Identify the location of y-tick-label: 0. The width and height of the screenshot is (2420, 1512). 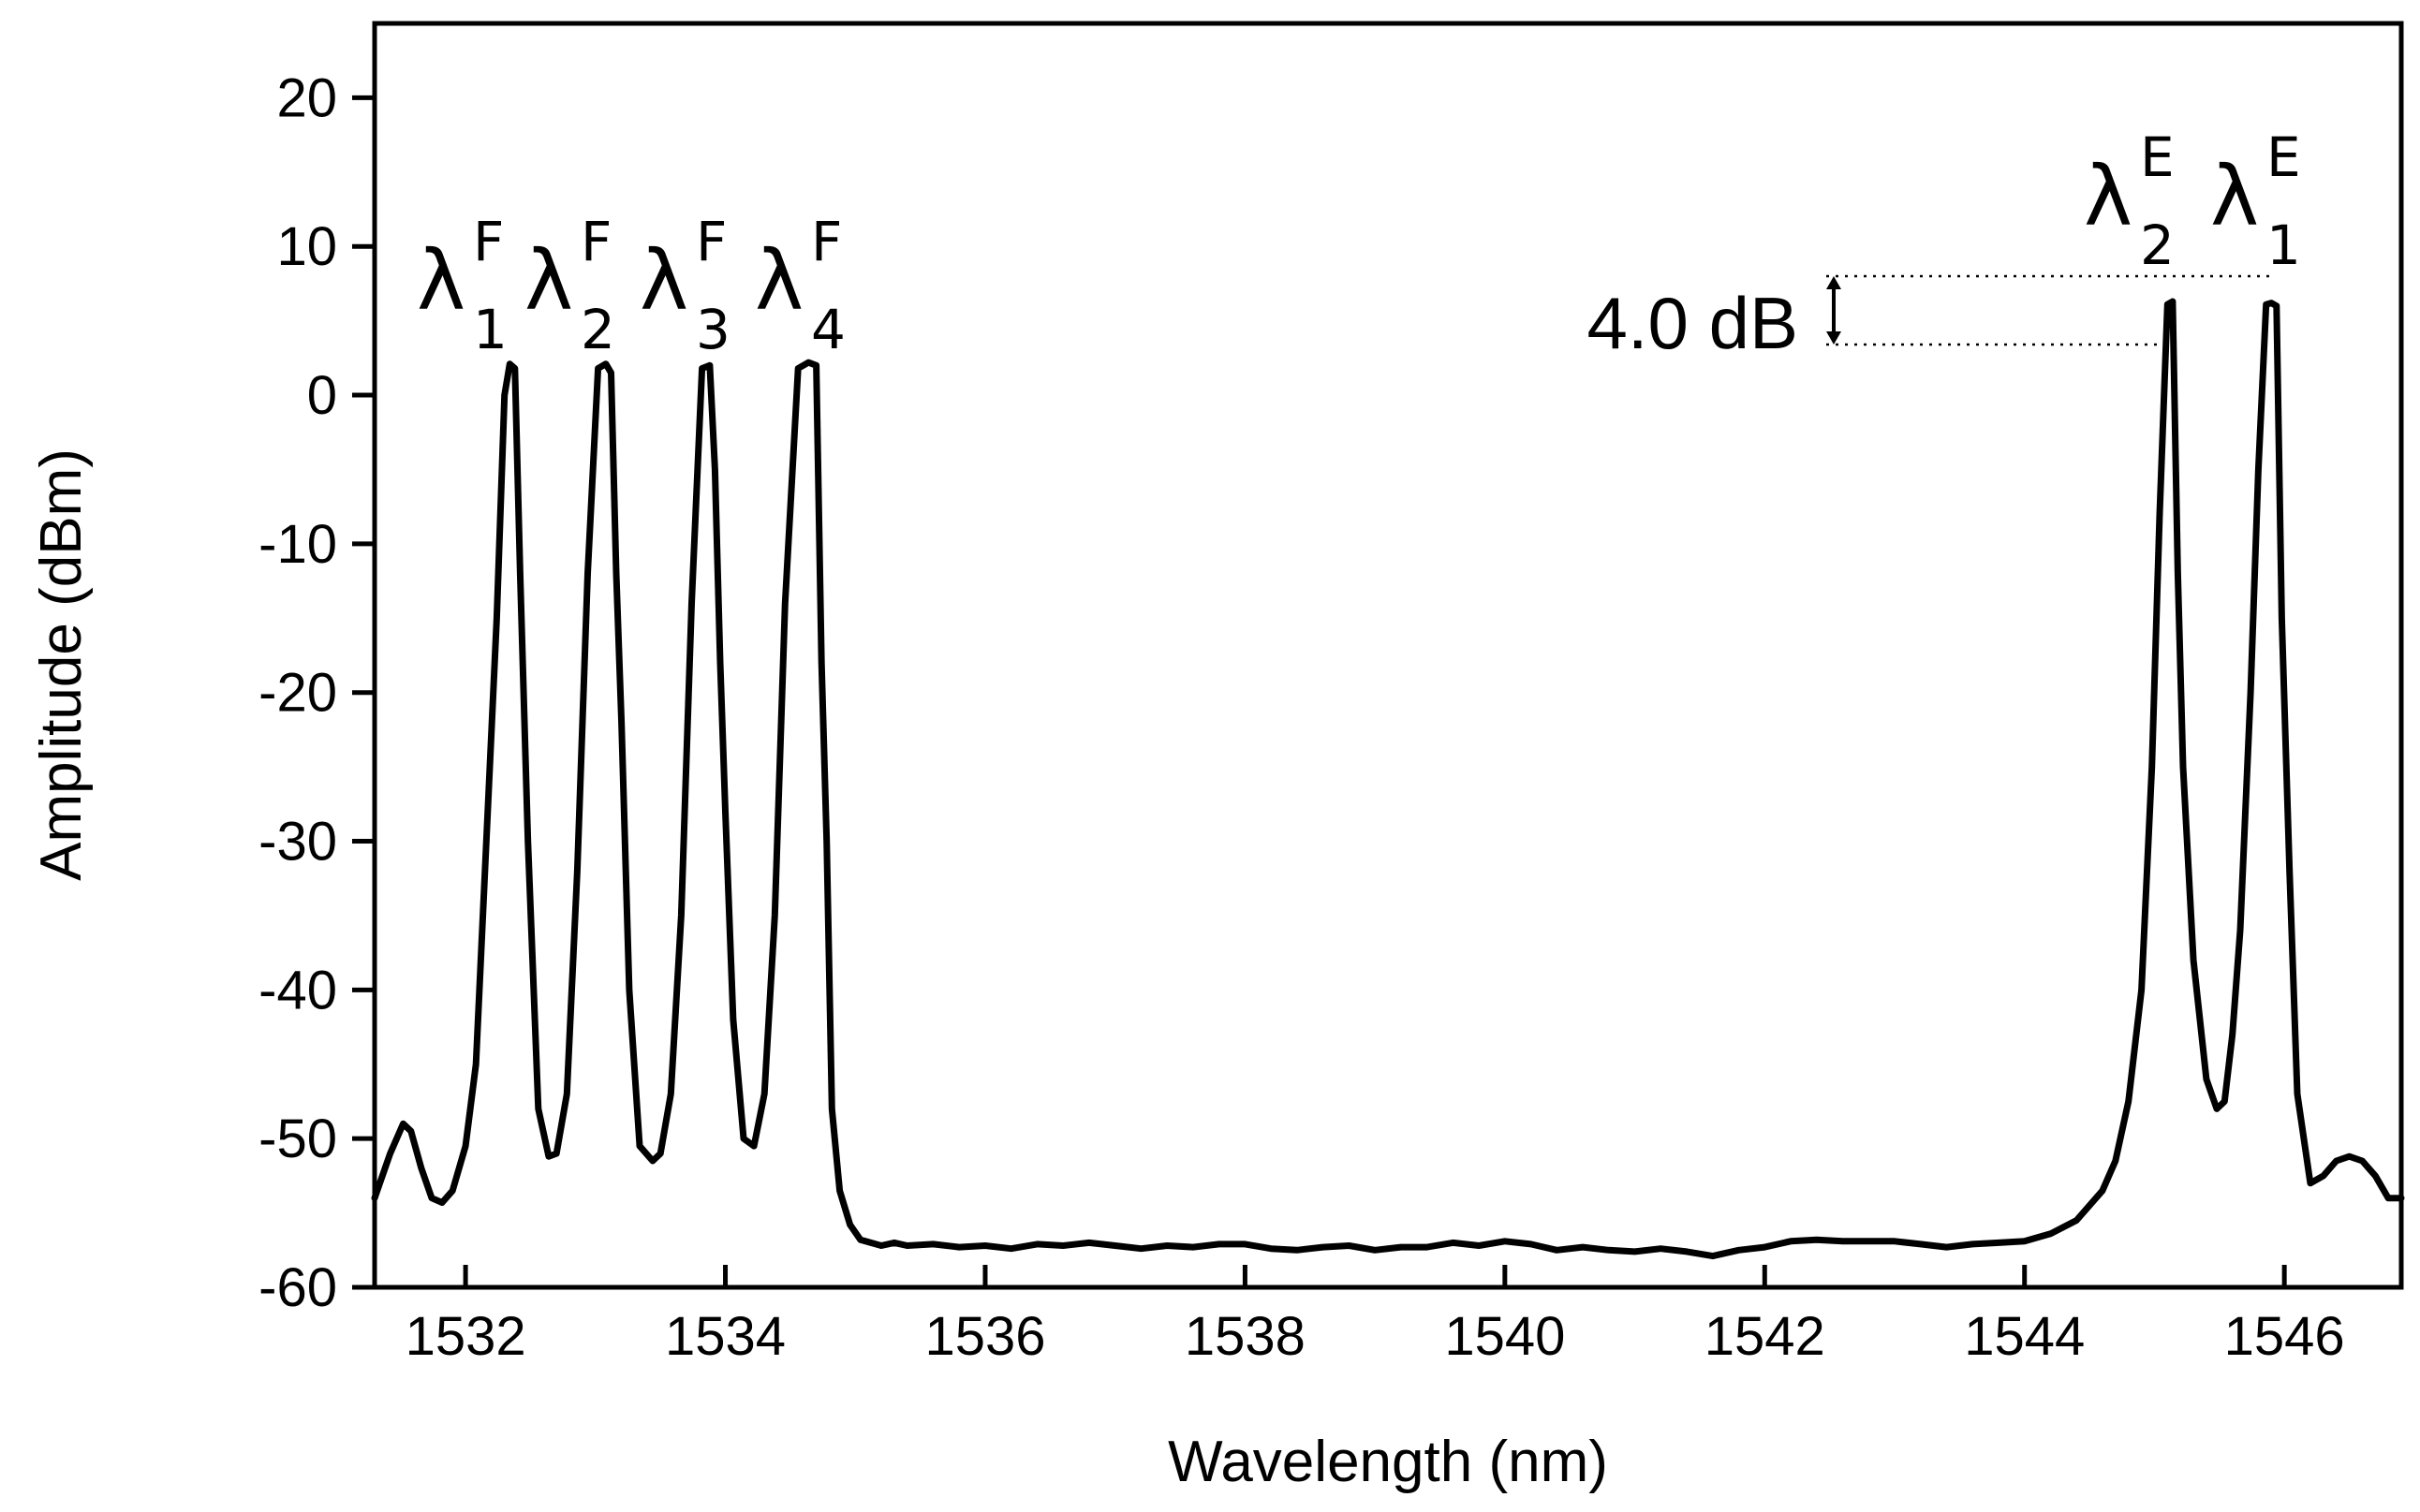
(322, 395).